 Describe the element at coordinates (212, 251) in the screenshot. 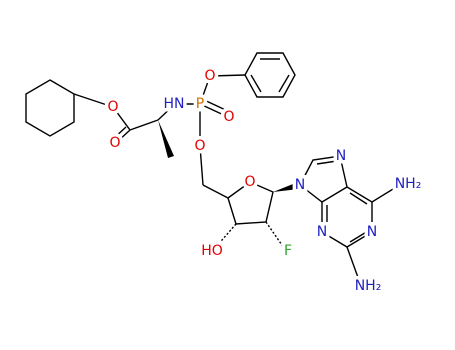

I see `atom-label: HO` at that location.